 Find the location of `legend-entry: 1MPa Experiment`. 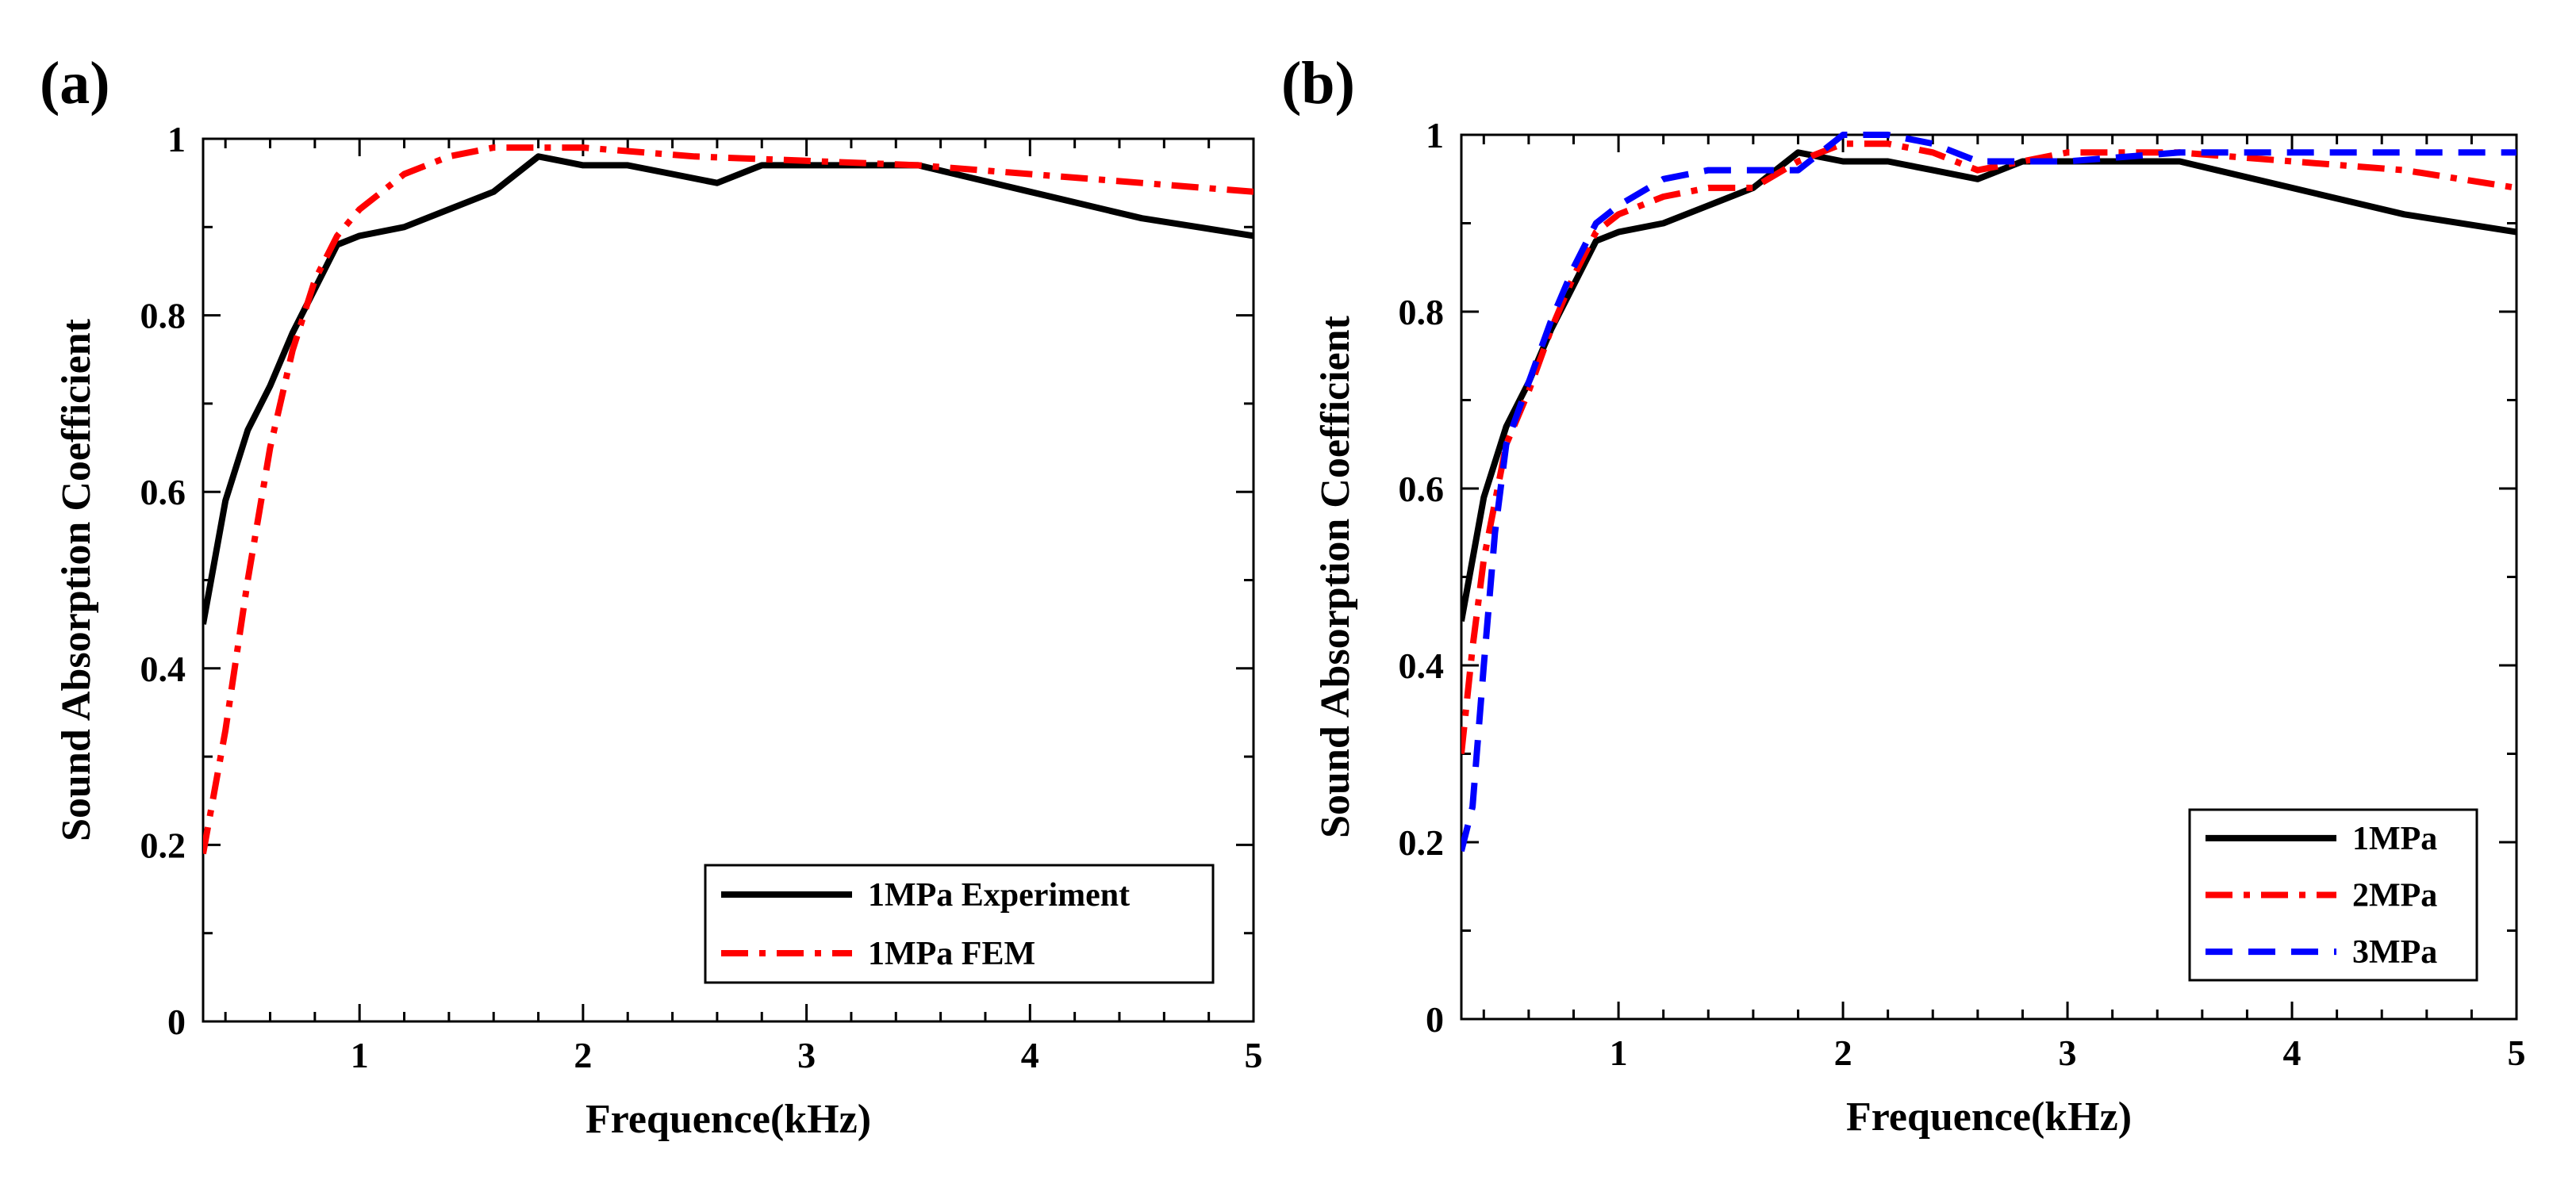

legend-entry: 1MPa Experiment is located at coordinates (999, 896).